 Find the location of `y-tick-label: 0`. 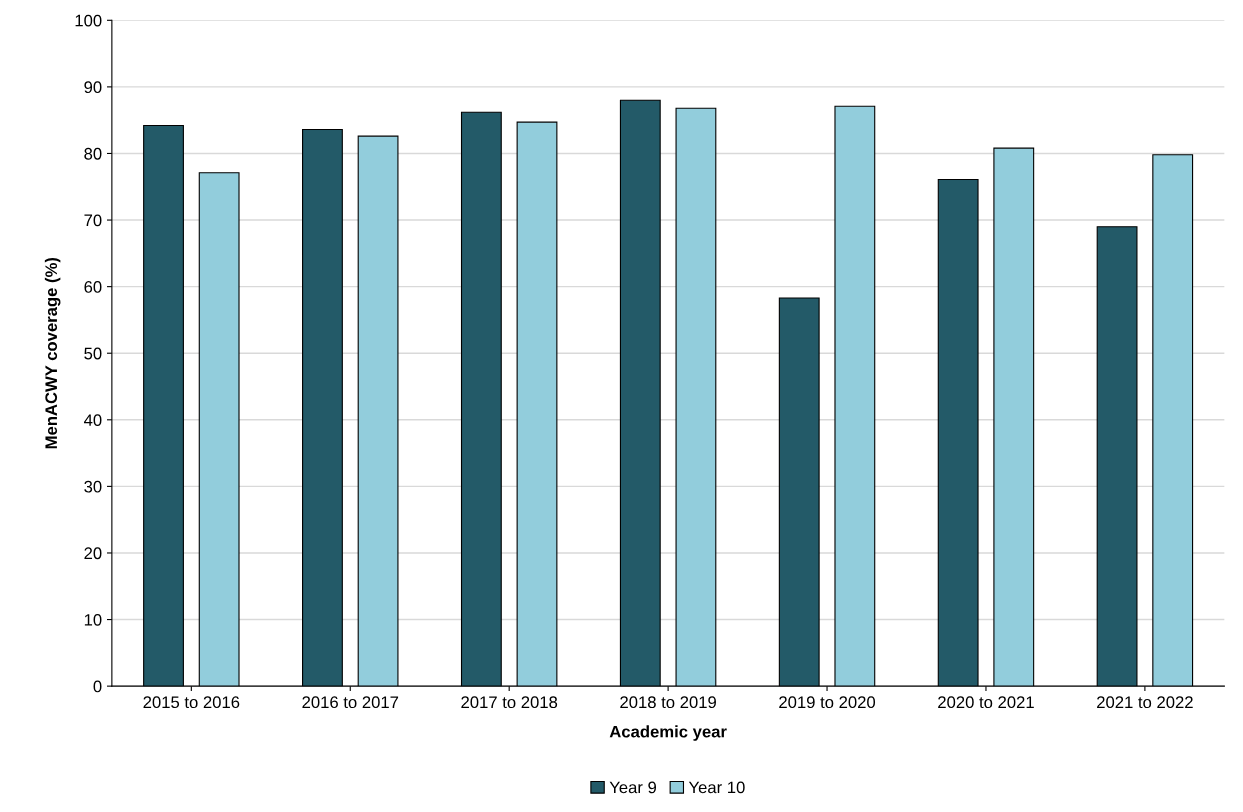

y-tick-label: 0 is located at coordinates (97, 686).